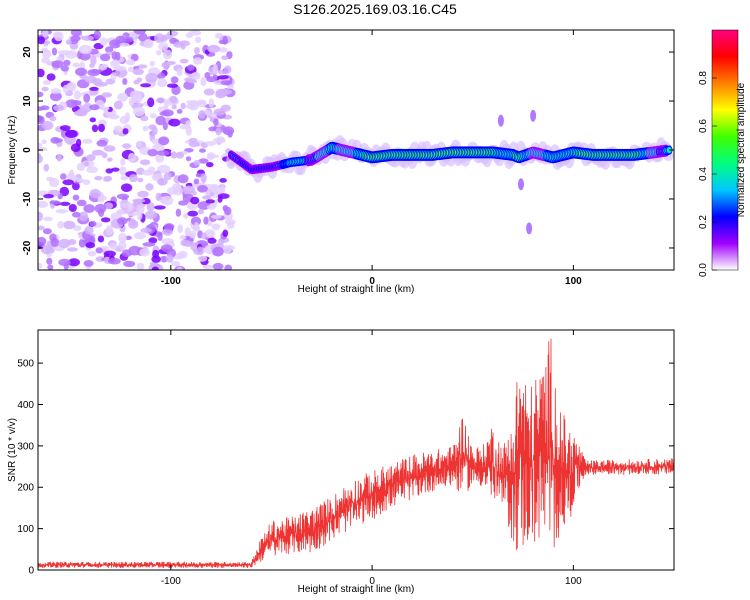 The image size is (750, 600). What do you see at coordinates (171, 581) in the screenshot?
I see `snr-x-tick-label: -100` at bounding box center [171, 581].